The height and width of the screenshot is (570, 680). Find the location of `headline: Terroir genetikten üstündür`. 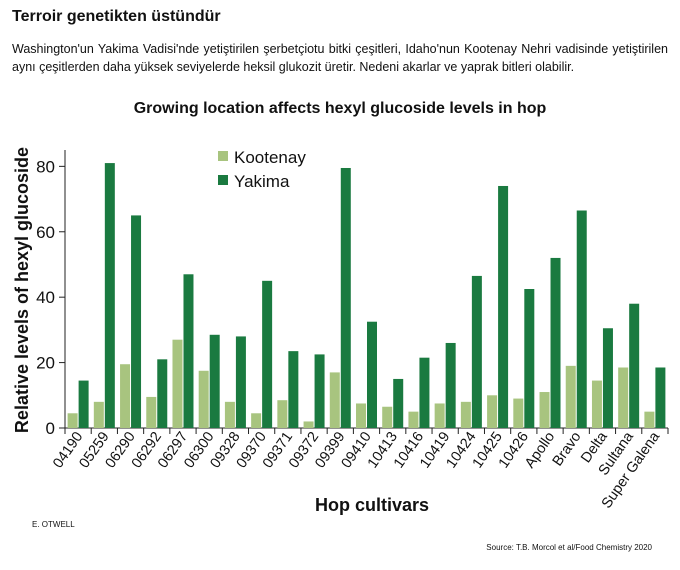

headline: Terroir genetikten üstündür is located at coordinates (116, 16).